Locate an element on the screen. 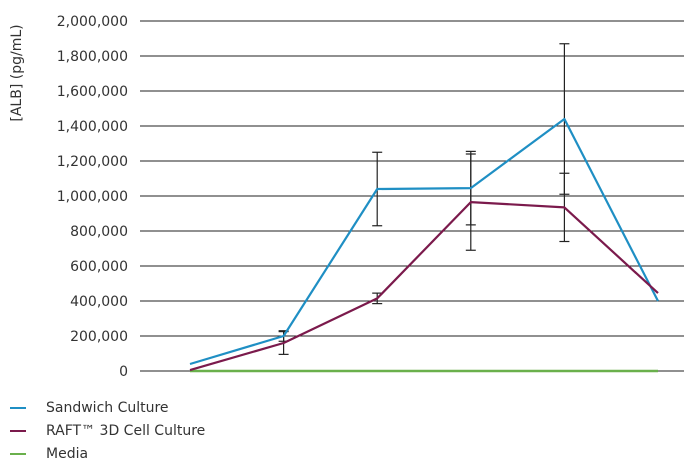 This screenshot has width=684, height=465. legend-item-media: Media is located at coordinates (107, 453).